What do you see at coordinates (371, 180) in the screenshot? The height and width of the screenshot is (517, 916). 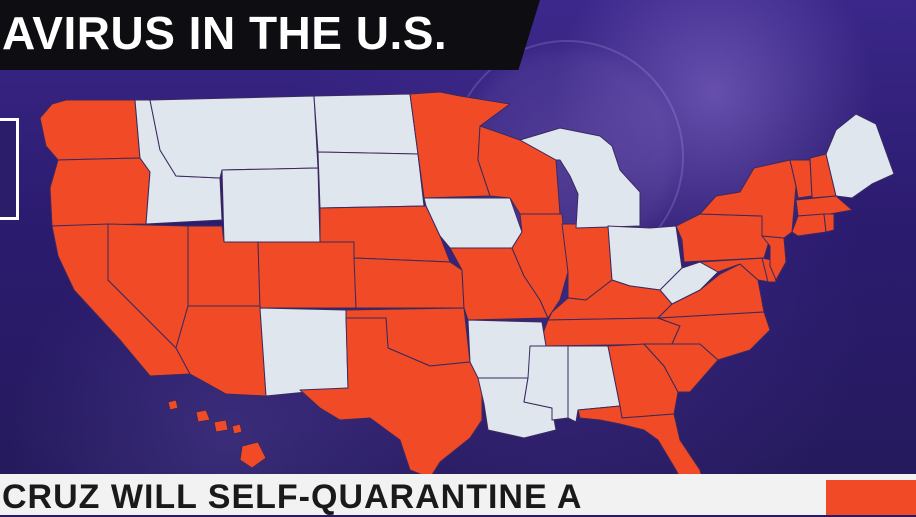 I see `state-SD` at bounding box center [371, 180].